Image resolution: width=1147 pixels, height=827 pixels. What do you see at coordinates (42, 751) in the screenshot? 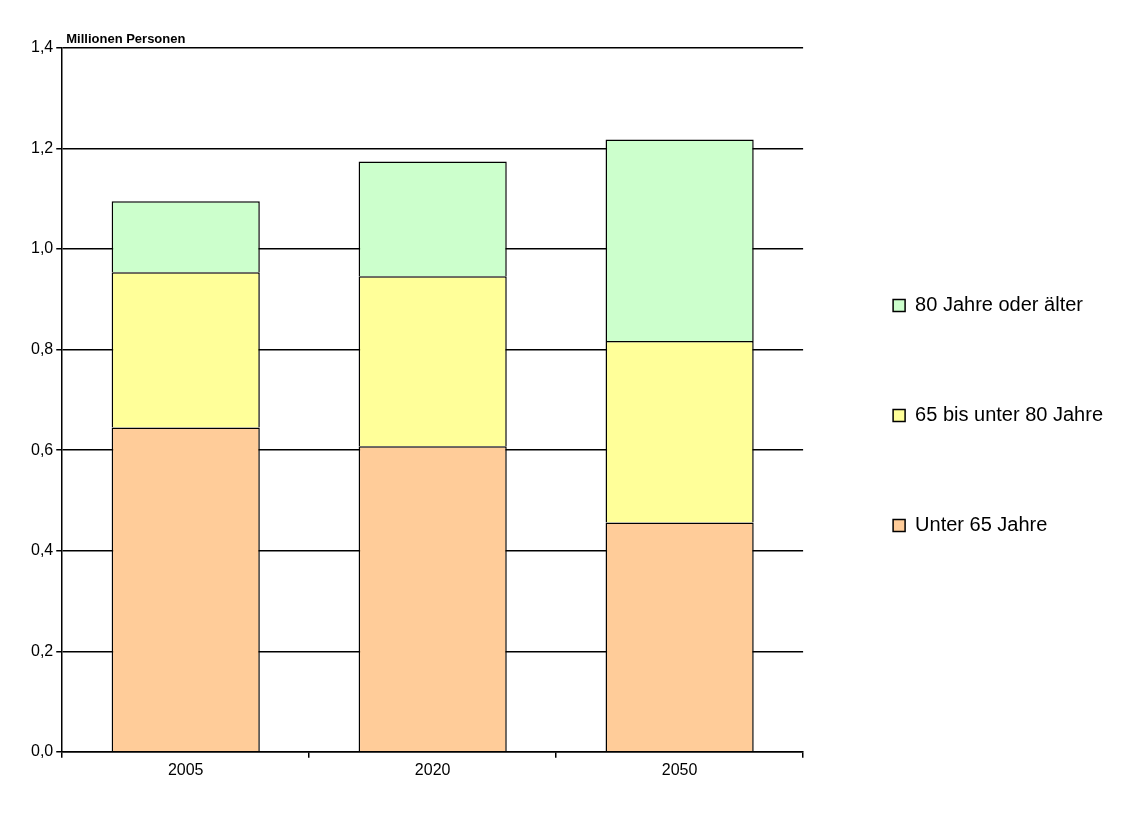
I see `y-tick-label: 0,0` at bounding box center [42, 751].